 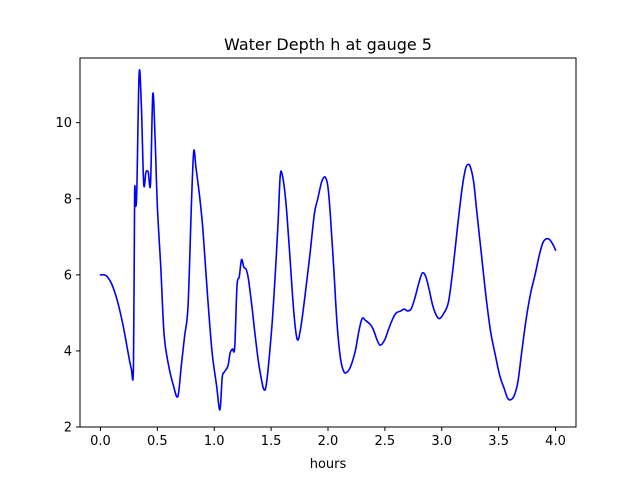 I want to click on x-tick-label: 4.0, so click(x=555, y=441).